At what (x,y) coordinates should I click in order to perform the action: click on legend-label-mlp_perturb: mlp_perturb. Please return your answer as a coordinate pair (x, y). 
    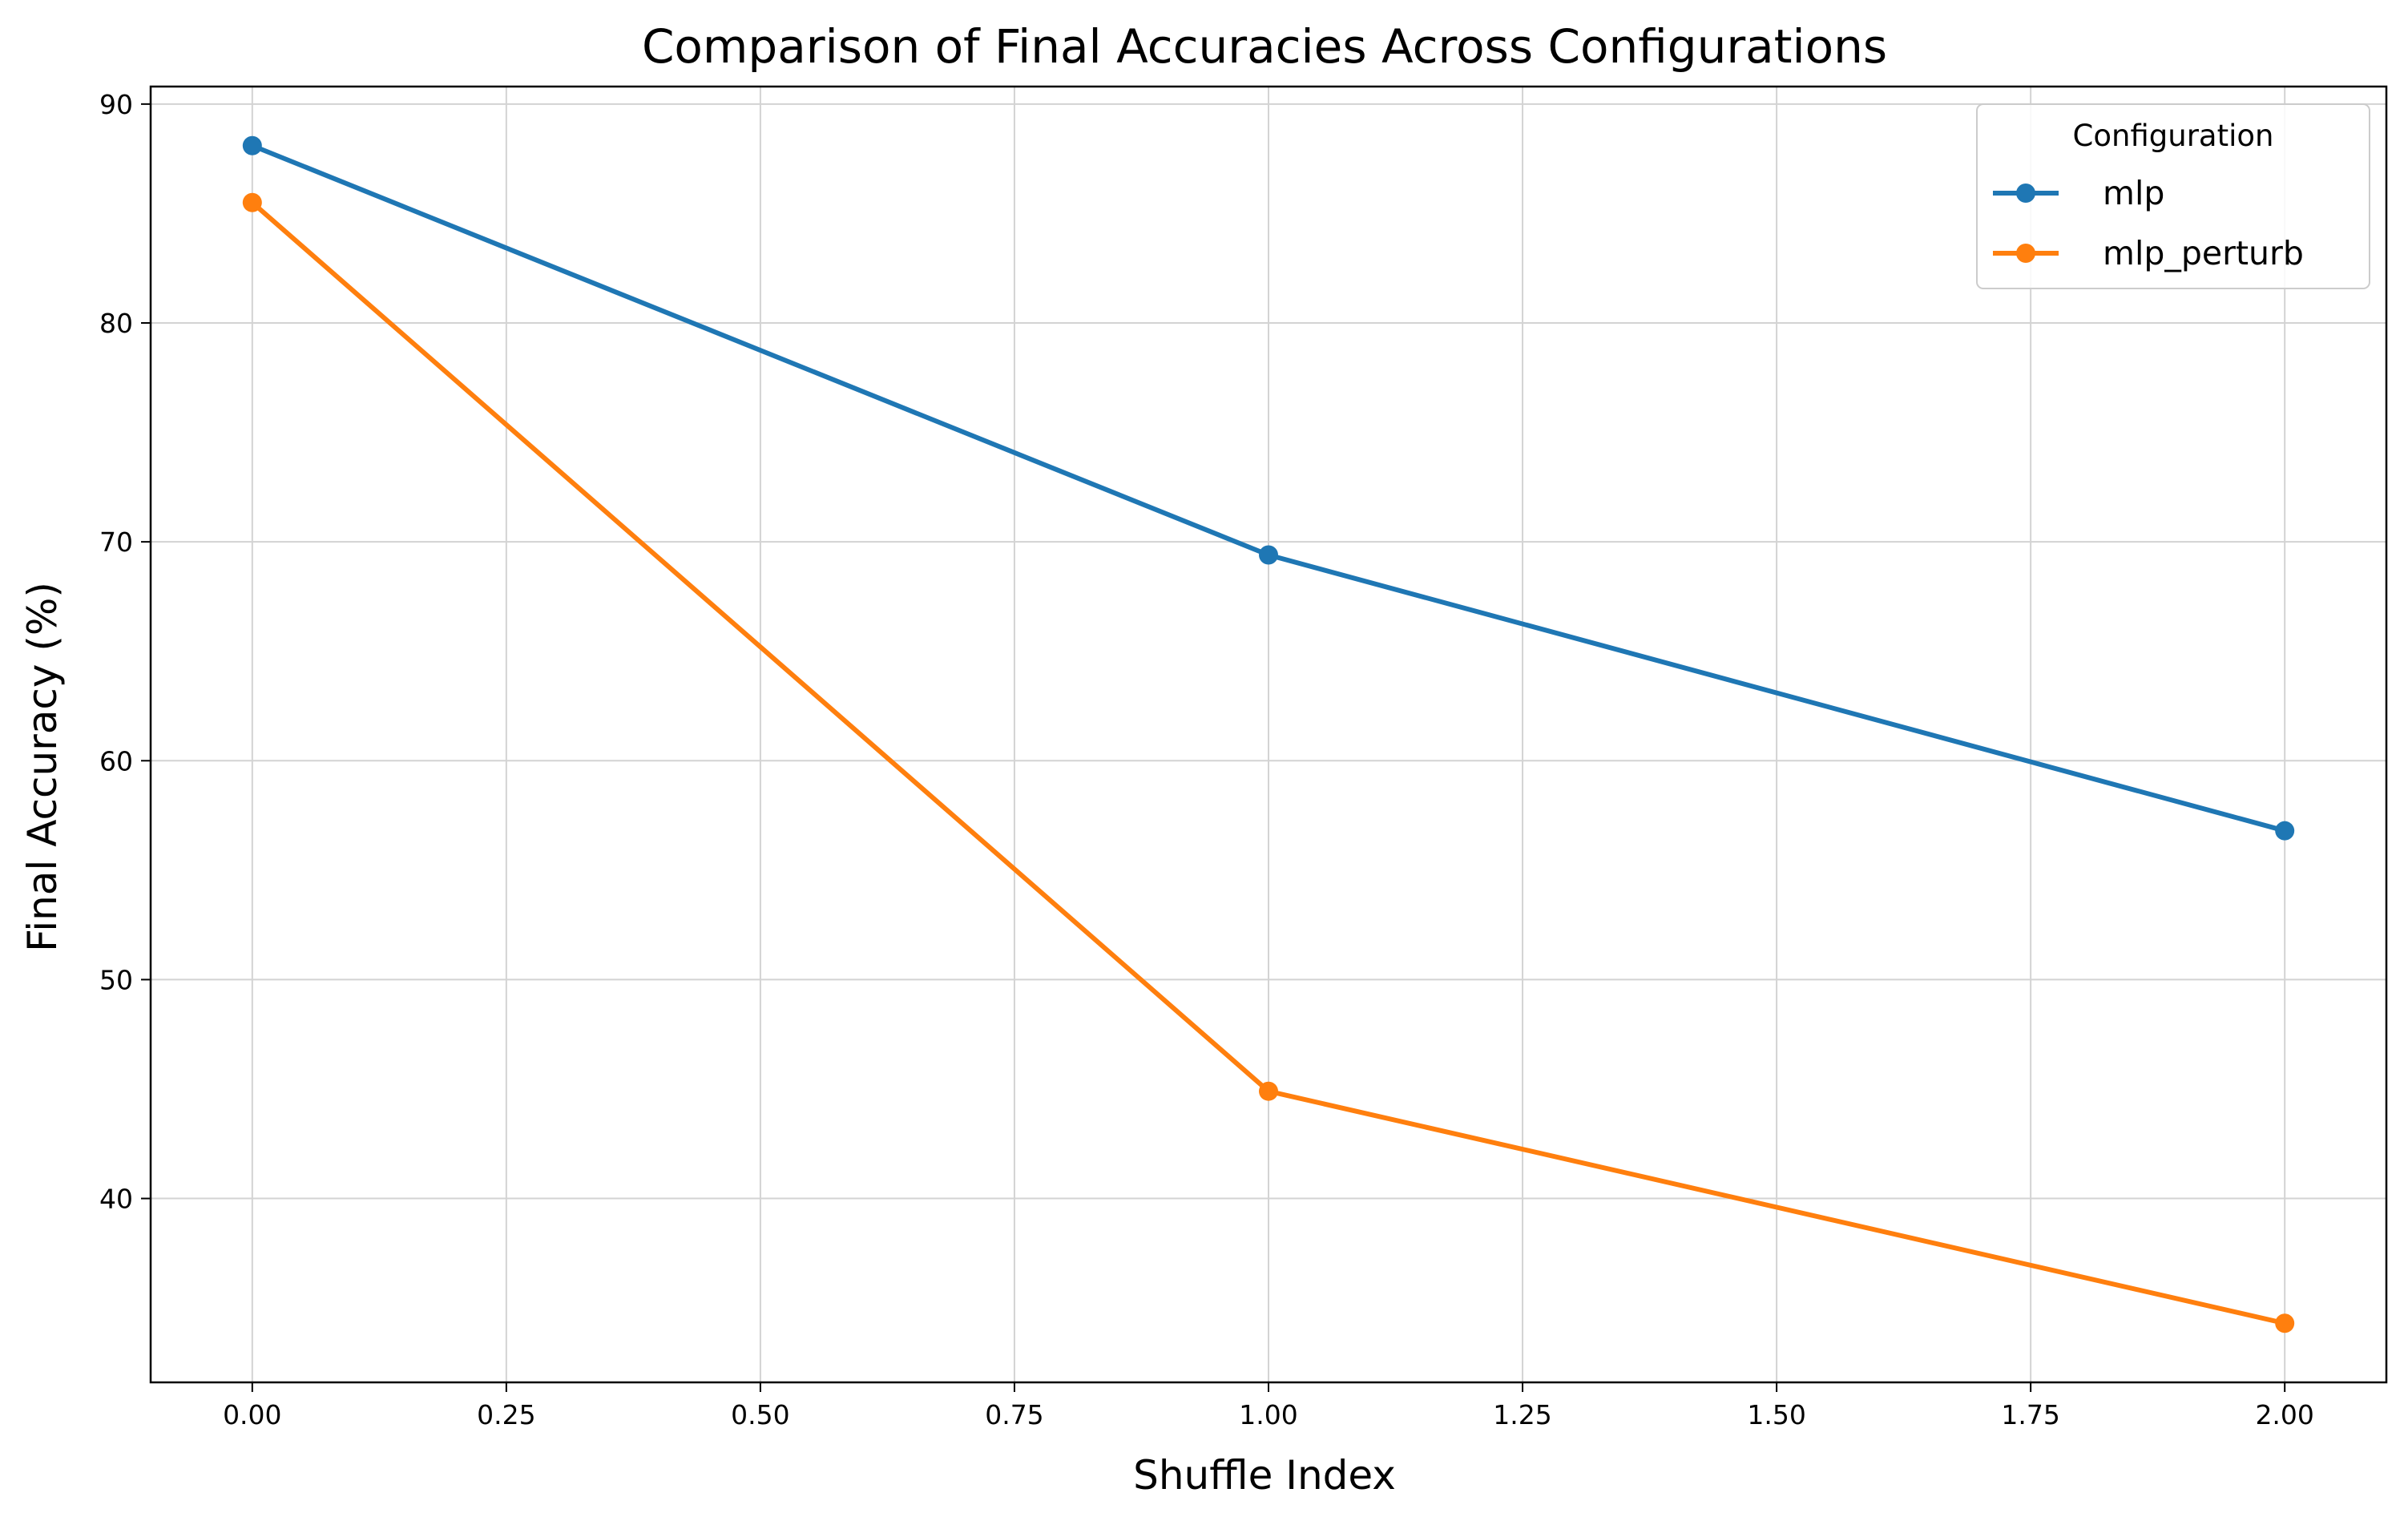
    Looking at the image, I should click on (2203, 253).